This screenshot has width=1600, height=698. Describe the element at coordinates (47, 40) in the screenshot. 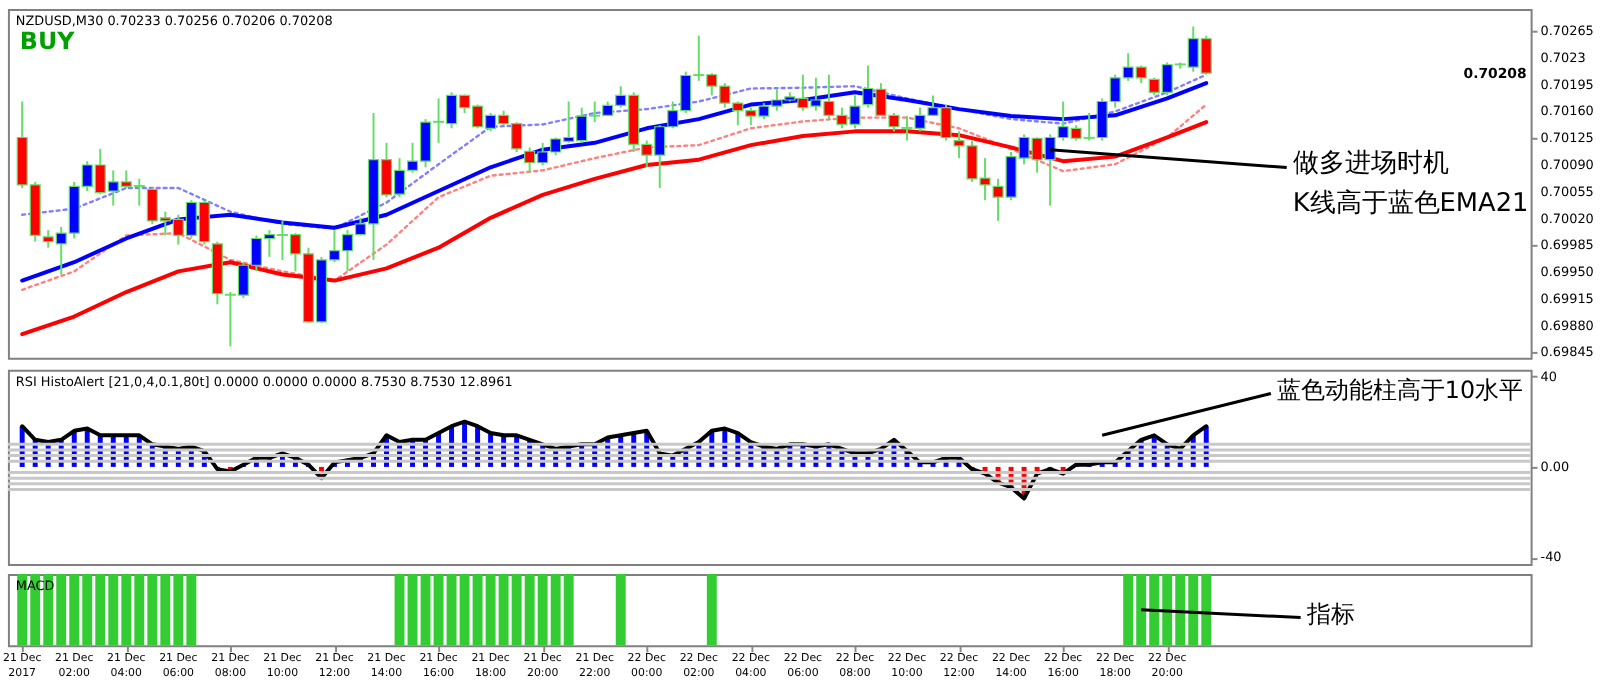

I see `annotation: BUY` at that location.